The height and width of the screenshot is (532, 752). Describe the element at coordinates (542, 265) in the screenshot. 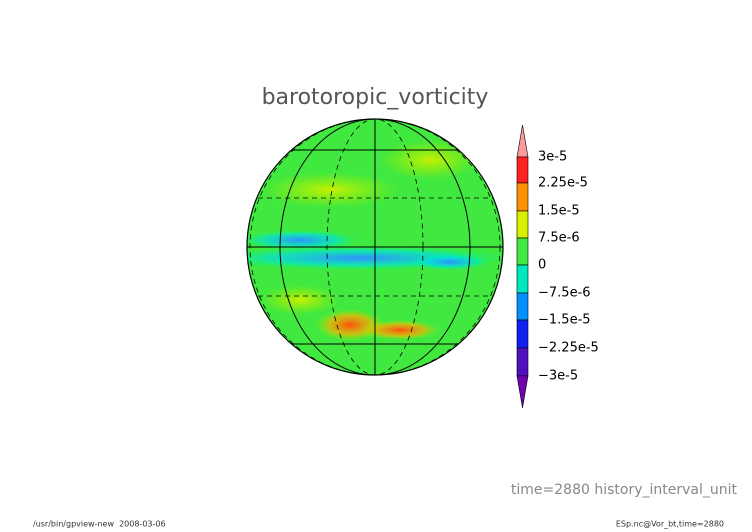

I see `colorbar-label: 0` at that location.